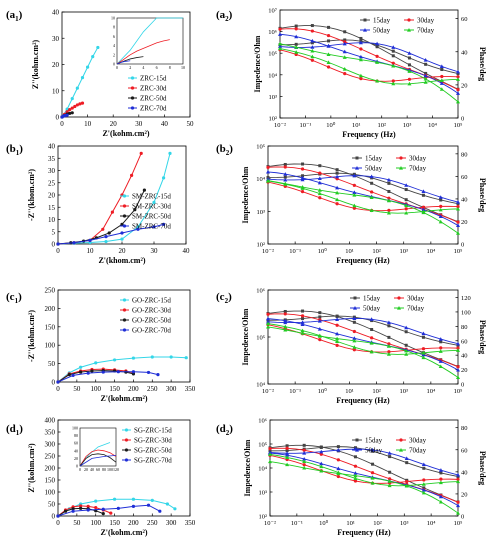 Image resolution: width=492 pixels, height=550 pixels. Describe the element at coordinates (153, 89) in the screenshot. I see `legend-label: ZRC-30d` at that location.